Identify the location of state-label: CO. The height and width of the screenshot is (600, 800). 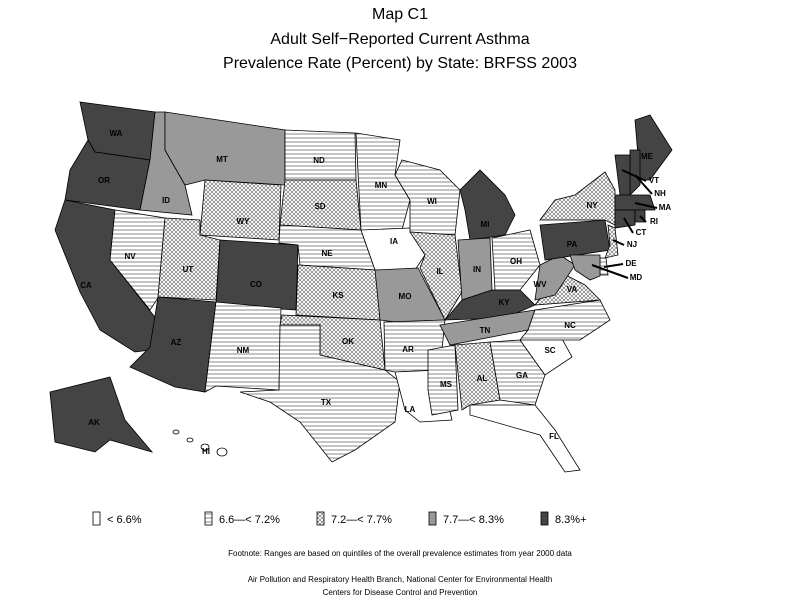
(256, 284).